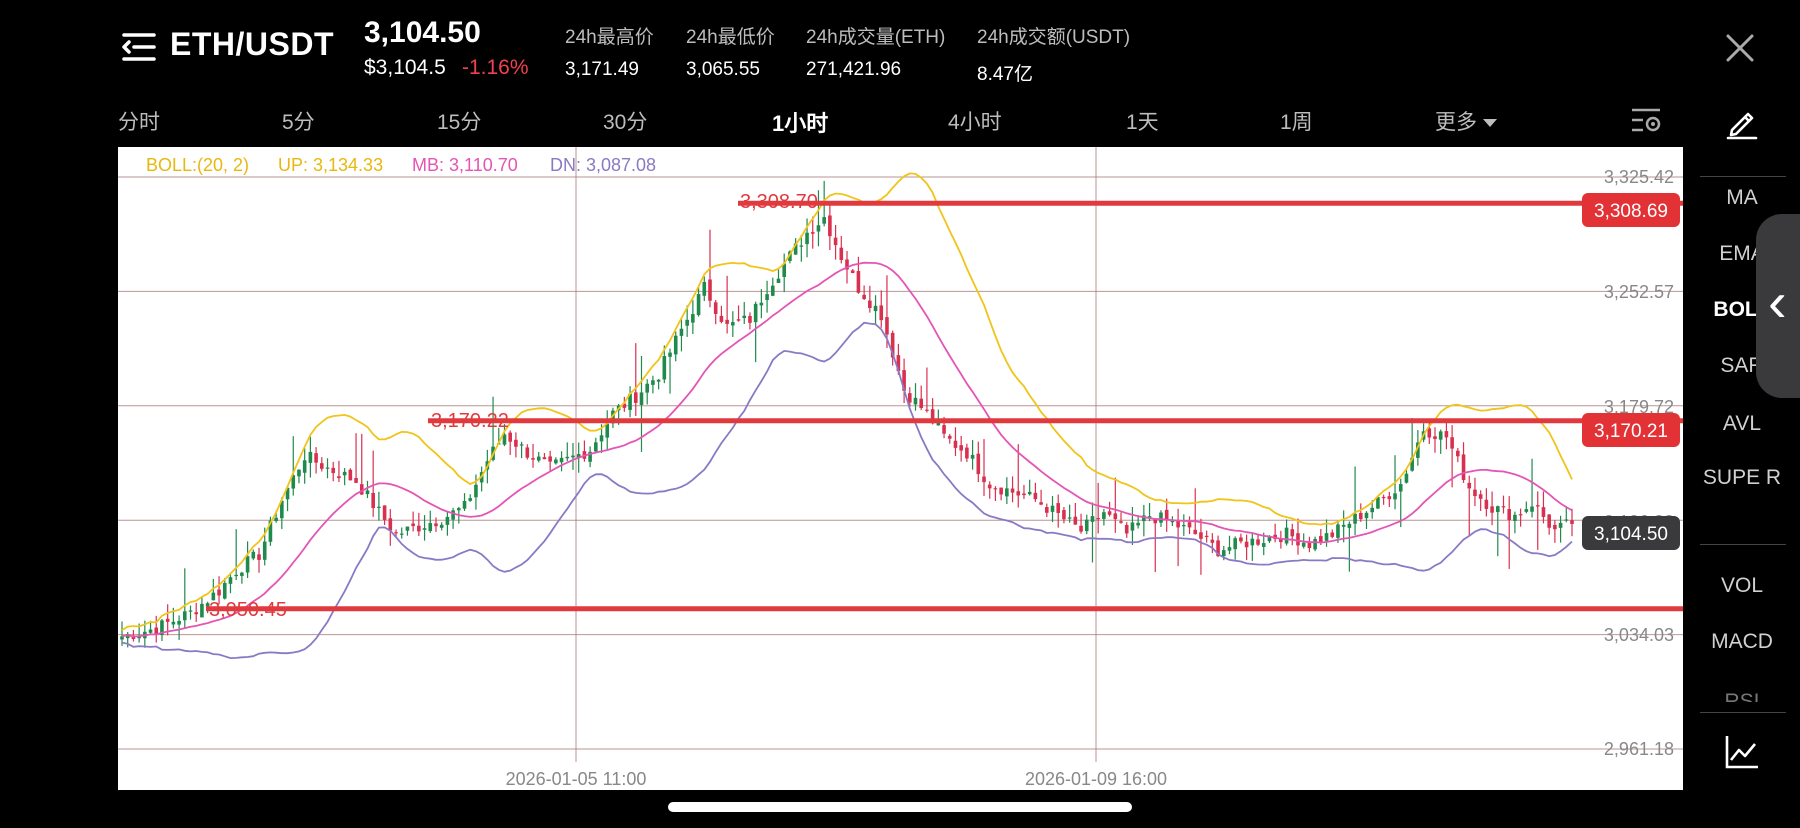  I want to click on indicator-rsi: RSI, so click(1742, 696).